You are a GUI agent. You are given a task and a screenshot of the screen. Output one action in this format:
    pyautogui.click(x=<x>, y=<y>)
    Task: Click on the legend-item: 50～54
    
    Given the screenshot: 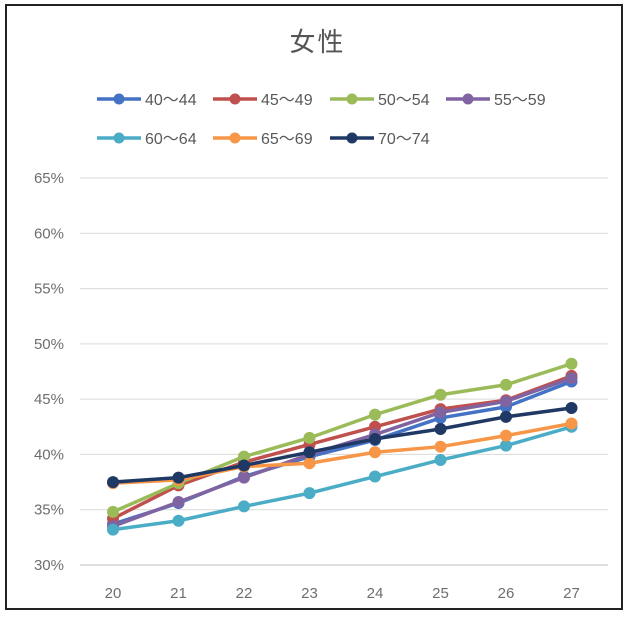 What is the action you would take?
    pyautogui.click(x=380, y=100)
    